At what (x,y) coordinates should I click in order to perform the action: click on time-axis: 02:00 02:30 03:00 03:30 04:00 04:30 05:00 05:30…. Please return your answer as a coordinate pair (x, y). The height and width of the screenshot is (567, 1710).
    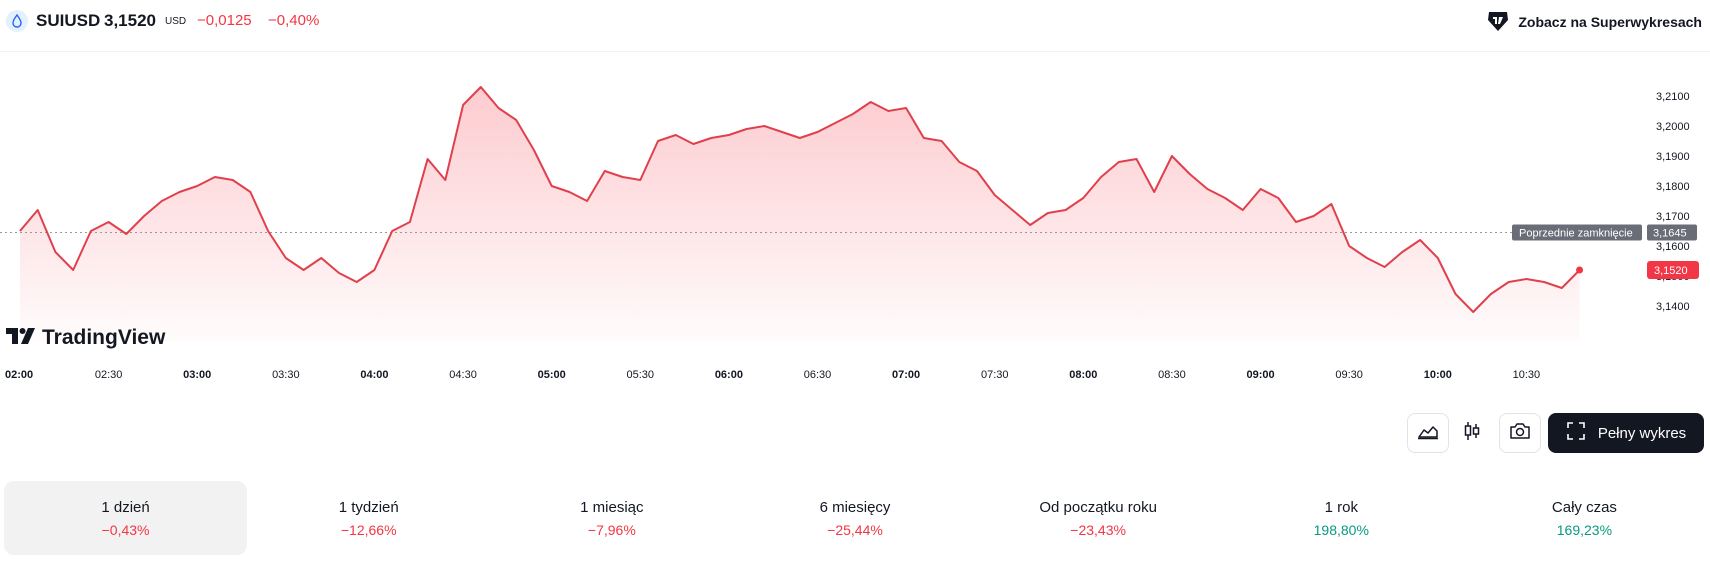
    Looking at the image, I should click on (772, 375).